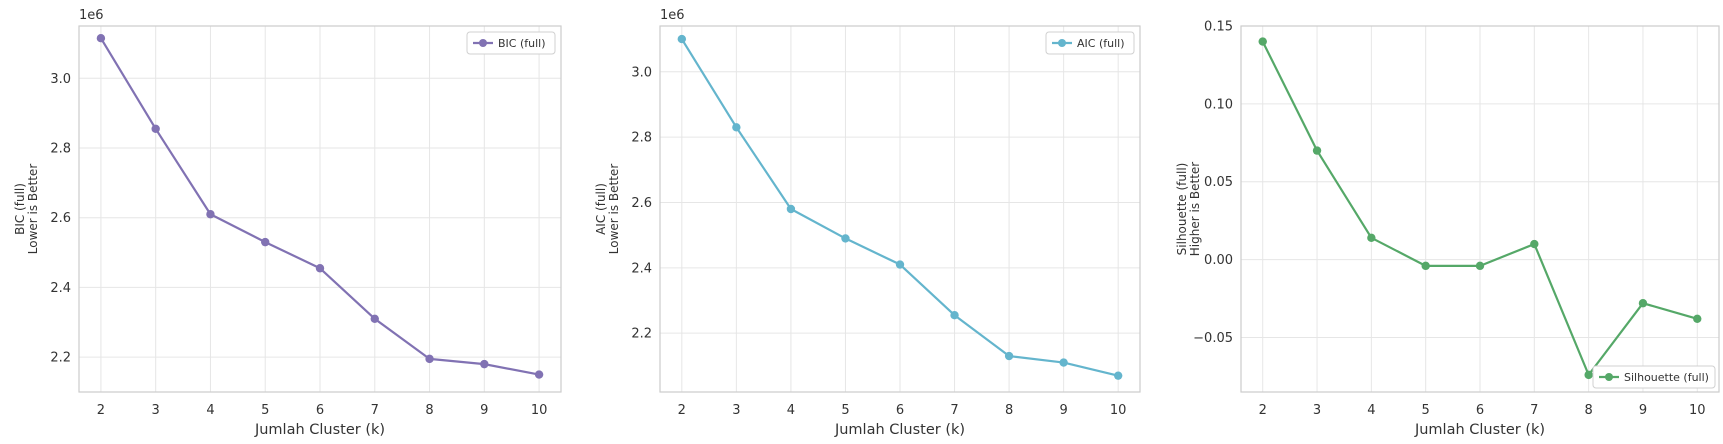 The image size is (1723, 444). I want to click on y-axis-label: Silhouette (full)Higher is Better, so click(1188, 209).